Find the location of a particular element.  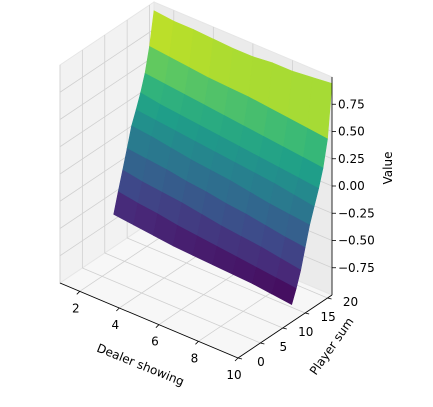

x-tick-label: 4 is located at coordinates (116, 325).